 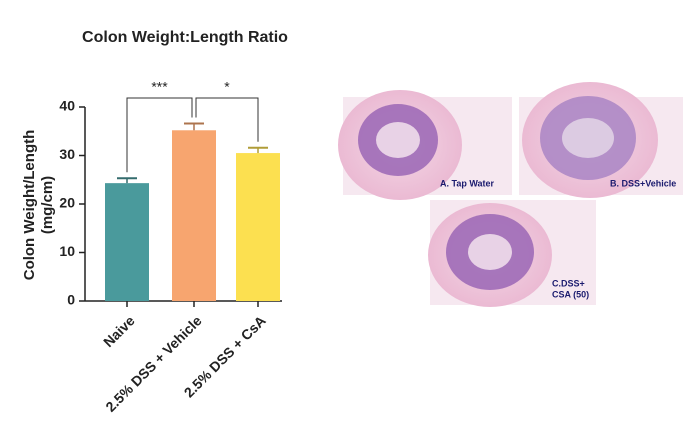 I want to click on y-tick-label: 20, so click(x=67, y=203).